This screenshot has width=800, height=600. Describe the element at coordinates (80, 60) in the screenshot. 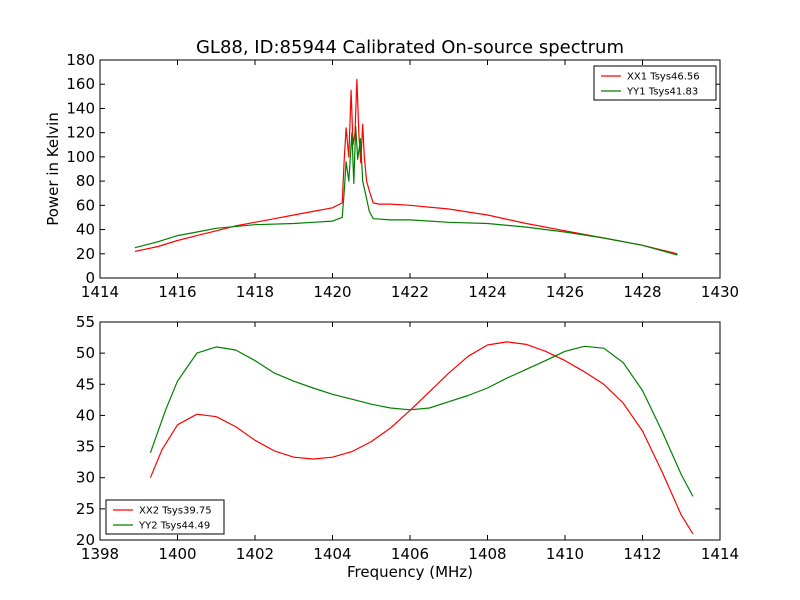

I see `top-y-tick-label: 180` at that location.